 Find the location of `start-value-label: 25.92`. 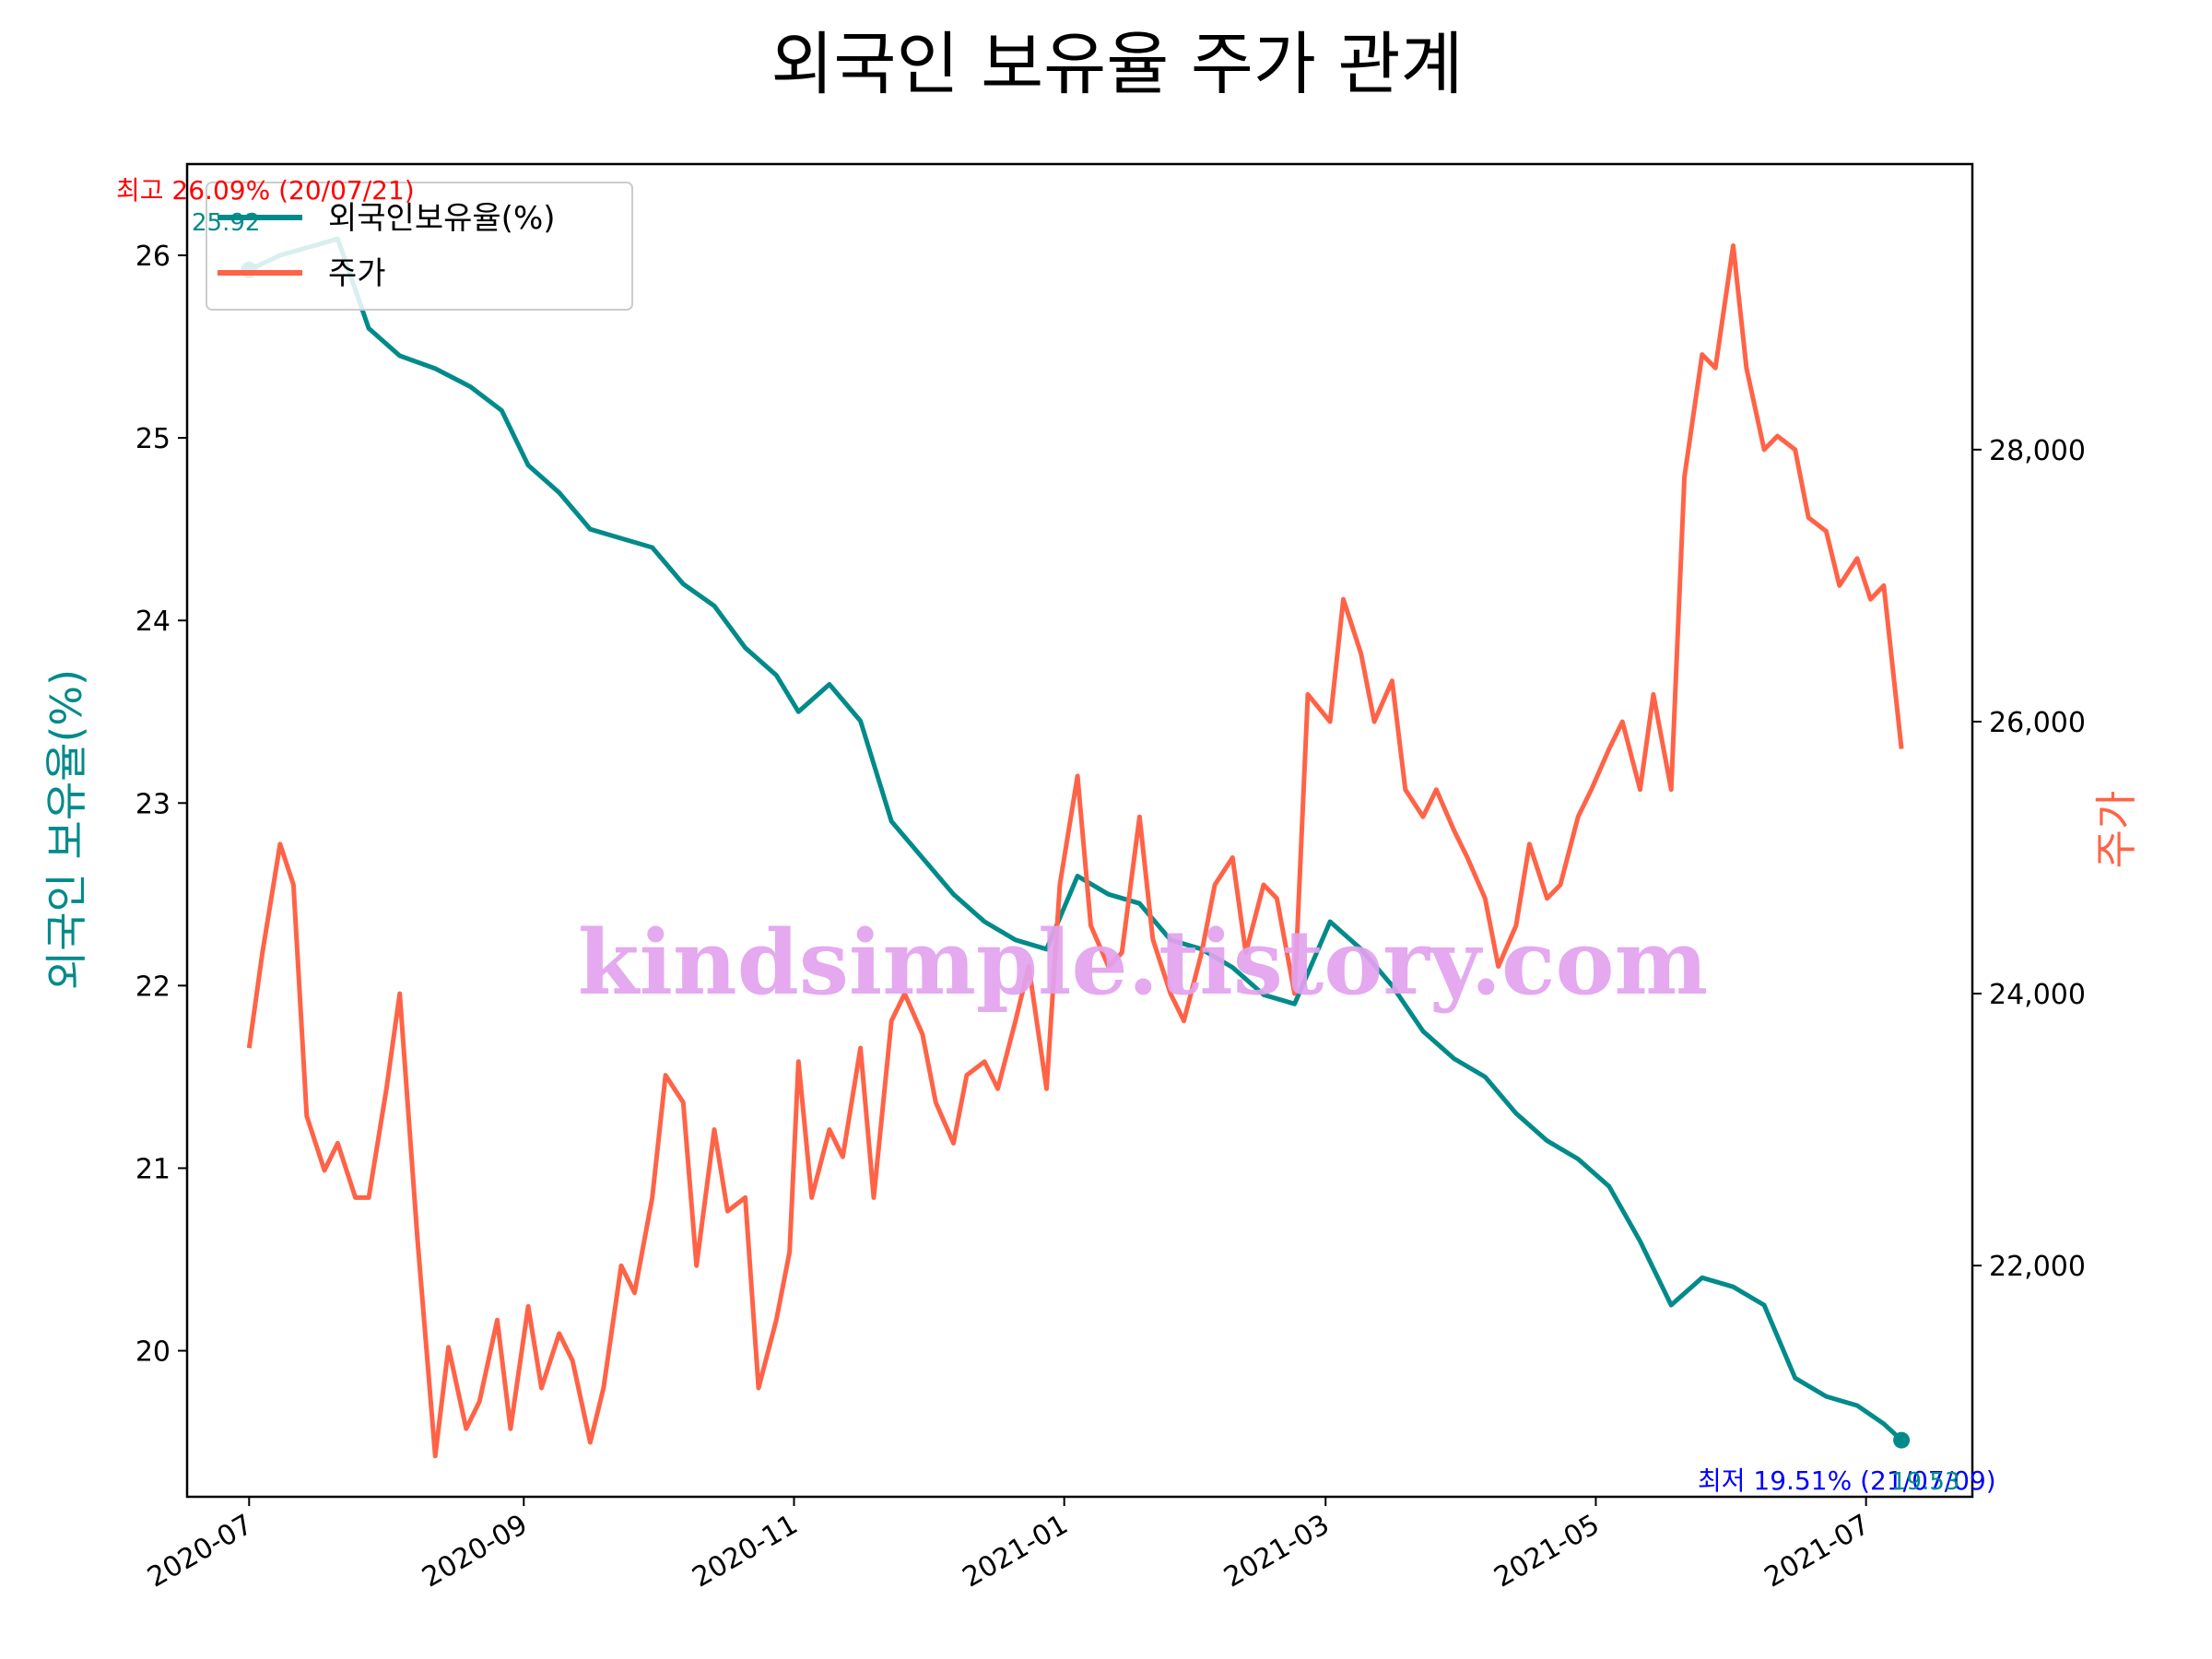

start-value-label: 25.92 is located at coordinates (226, 223).